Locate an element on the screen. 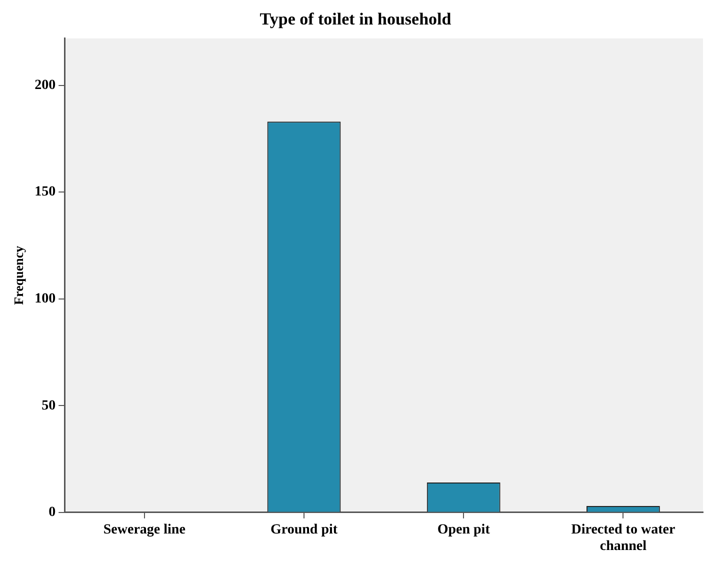 This screenshot has height=562, width=711. y-tick-label: 200 is located at coordinates (45, 85).